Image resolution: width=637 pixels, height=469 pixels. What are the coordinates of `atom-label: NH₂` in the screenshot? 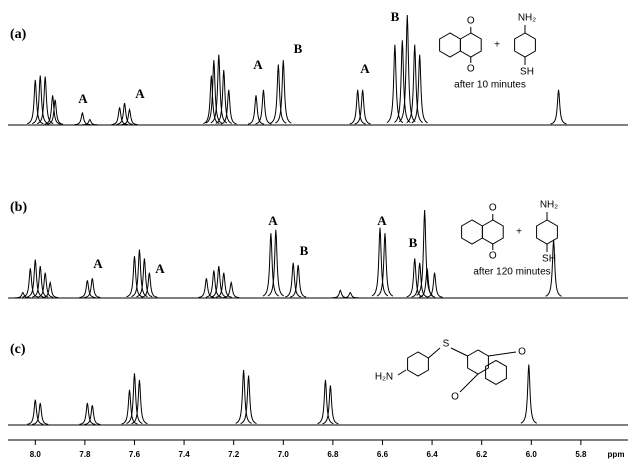 It's located at (549, 205).